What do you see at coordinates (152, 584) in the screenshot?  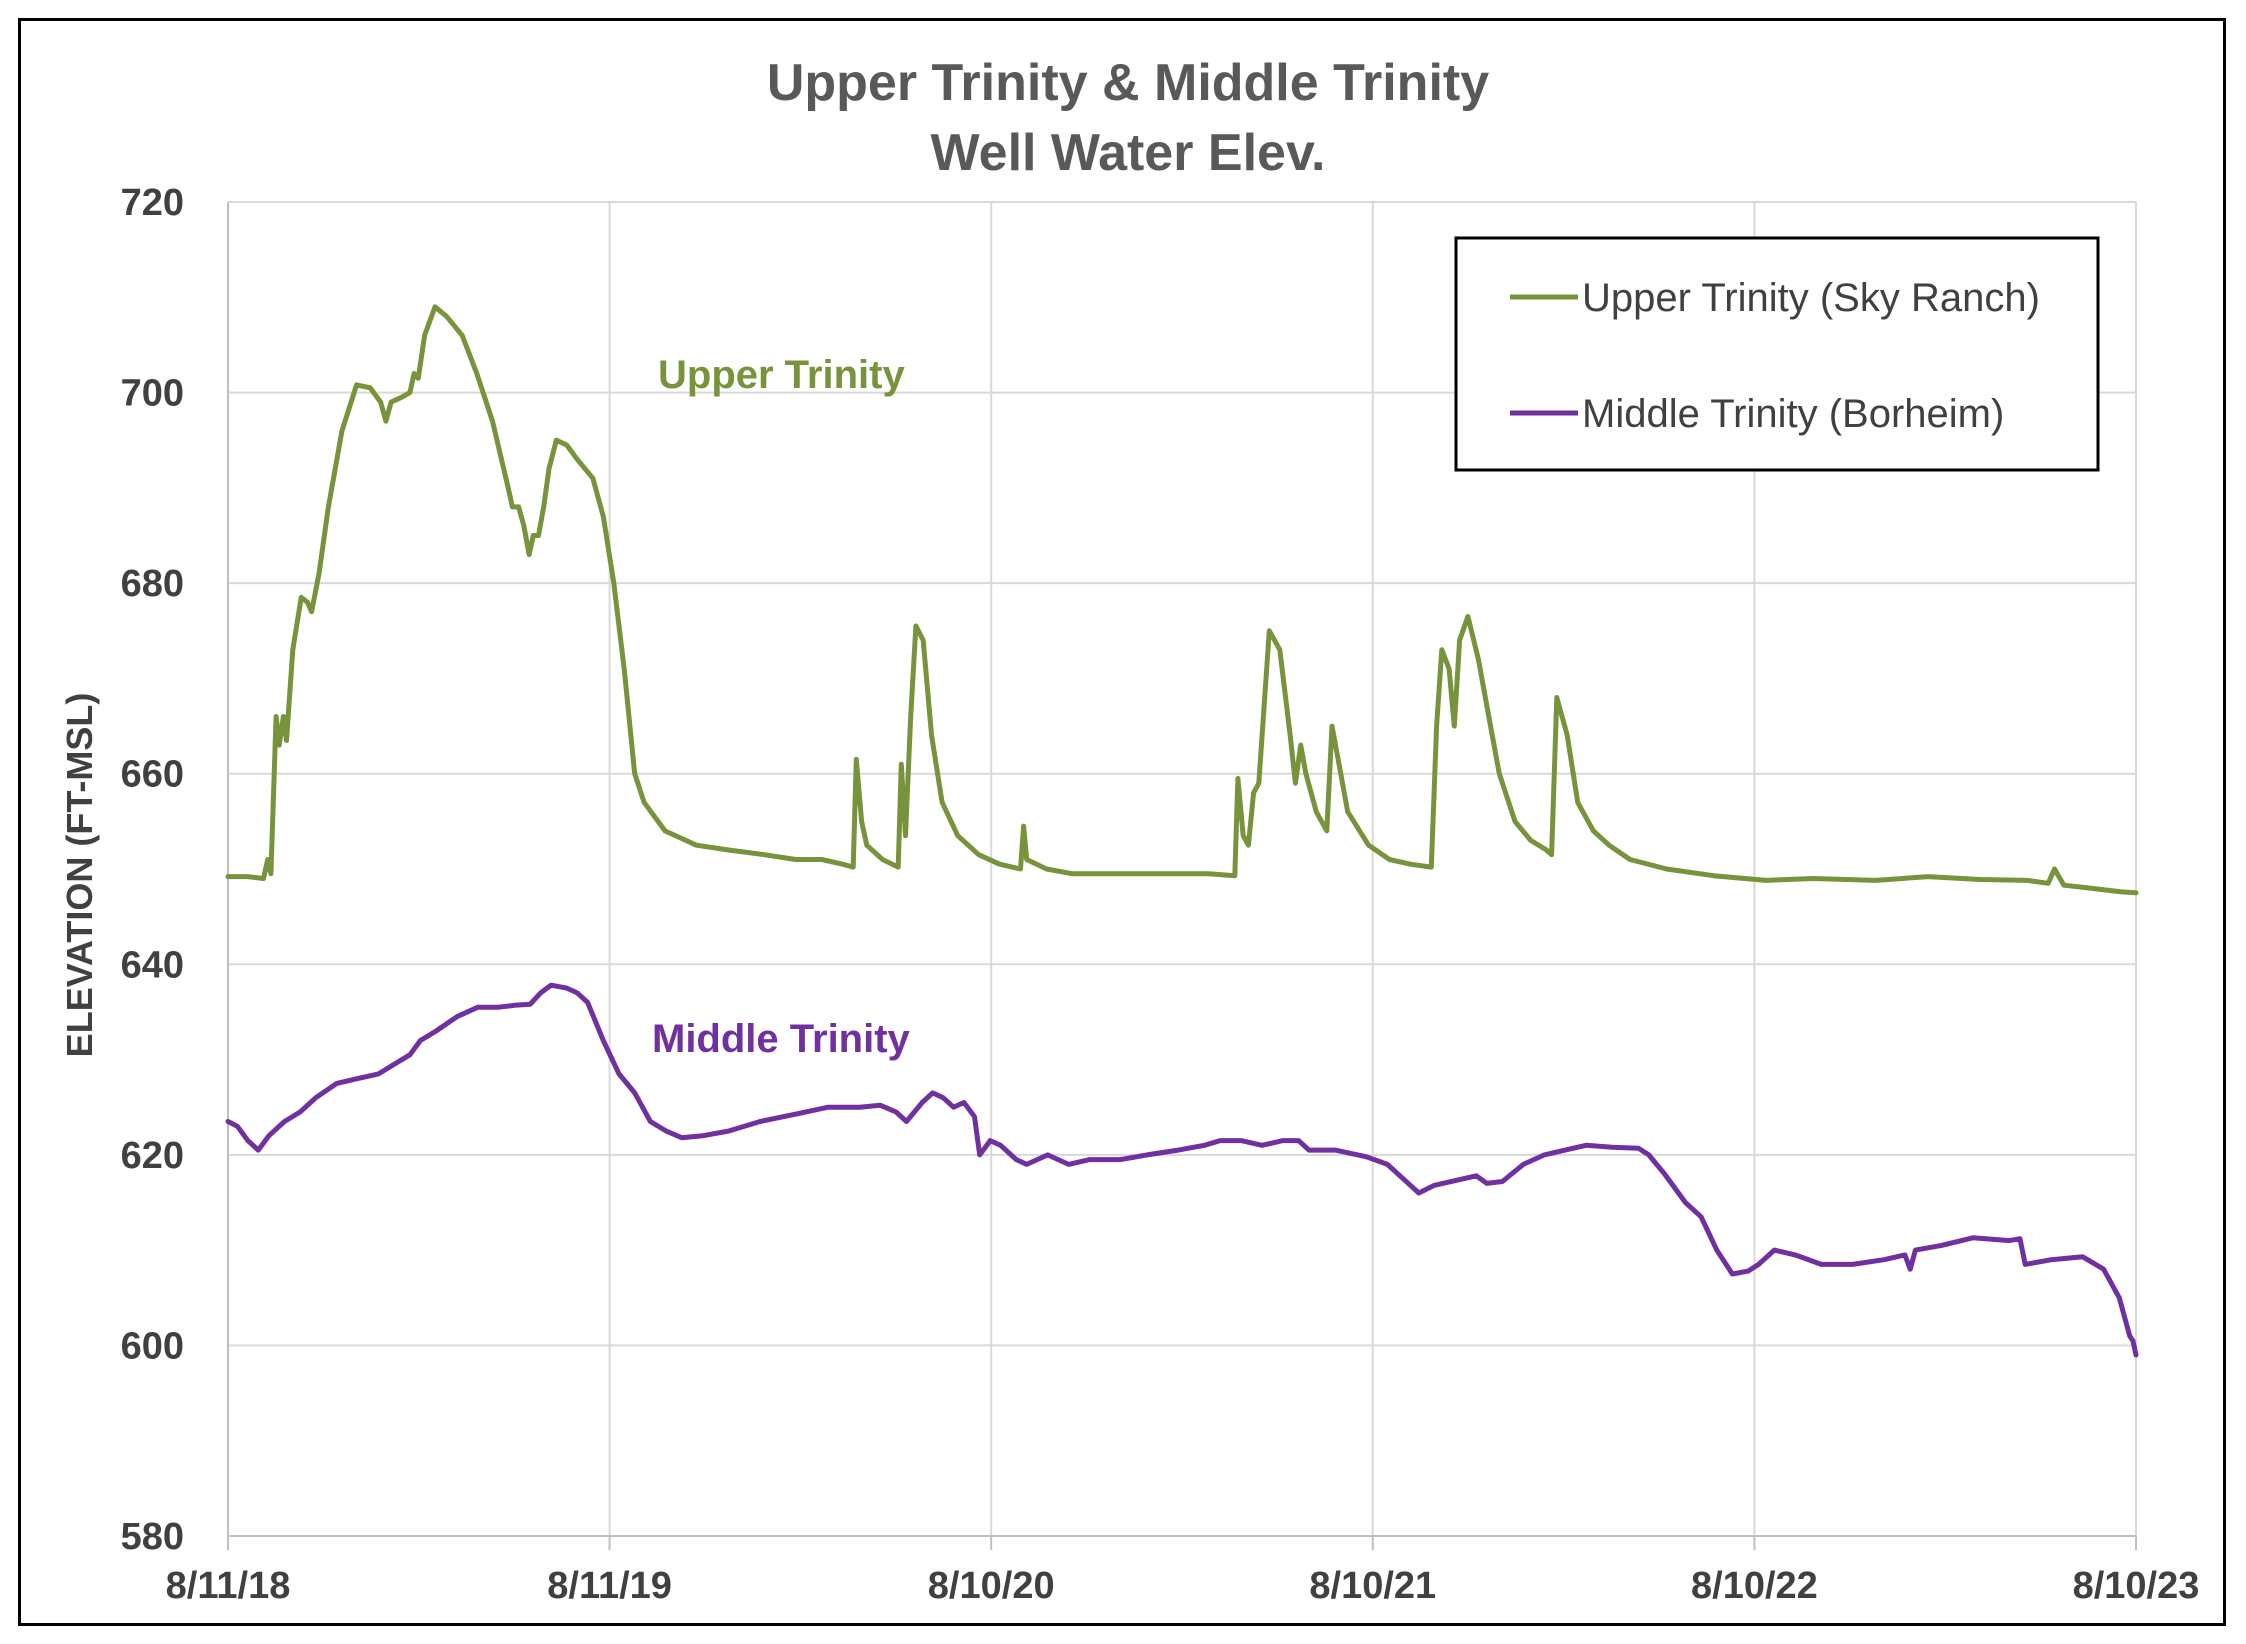 I see `y-tick-label: 680` at bounding box center [152, 584].